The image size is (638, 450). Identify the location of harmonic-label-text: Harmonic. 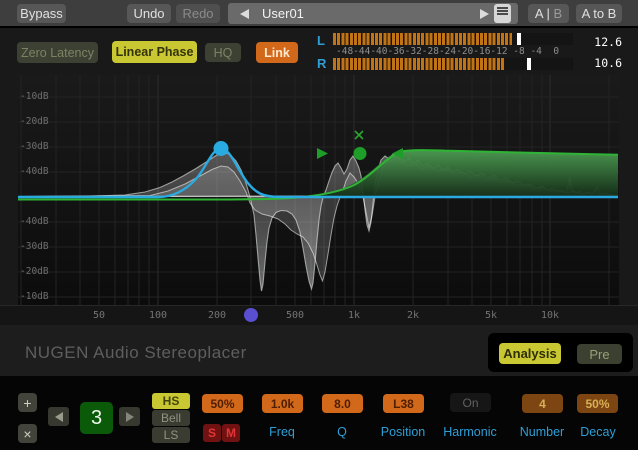
(470, 432).